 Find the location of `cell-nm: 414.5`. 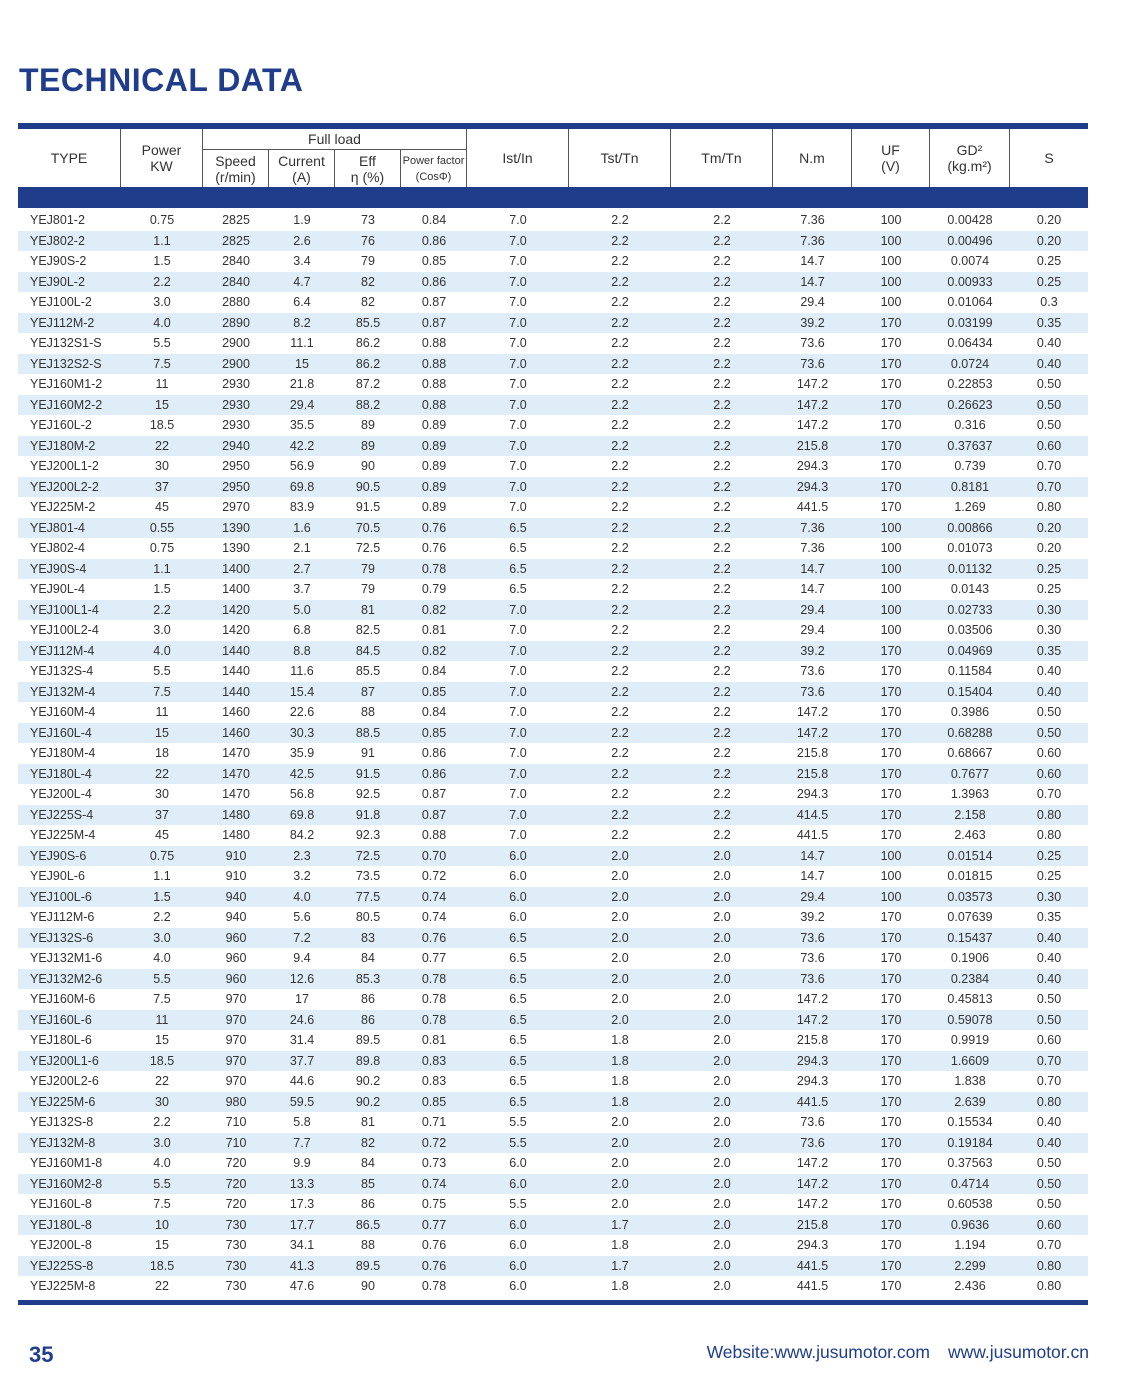

cell-nm: 414.5 is located at coordinates (812, 814).